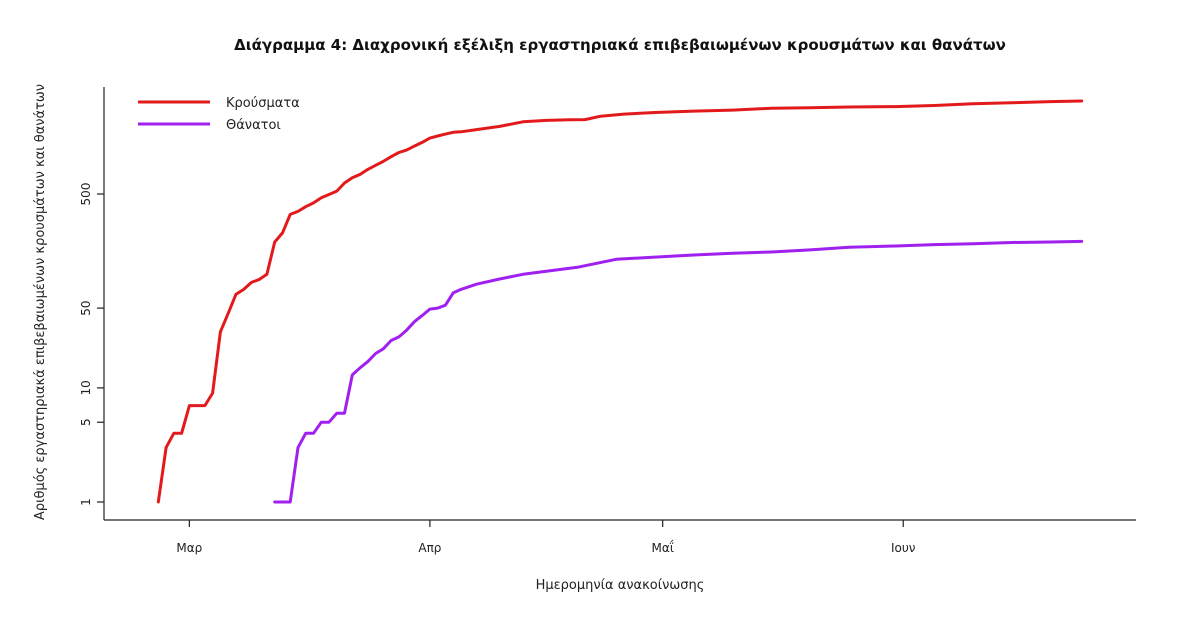  I want to click on y-tick-label: 5, so click(86, 422).